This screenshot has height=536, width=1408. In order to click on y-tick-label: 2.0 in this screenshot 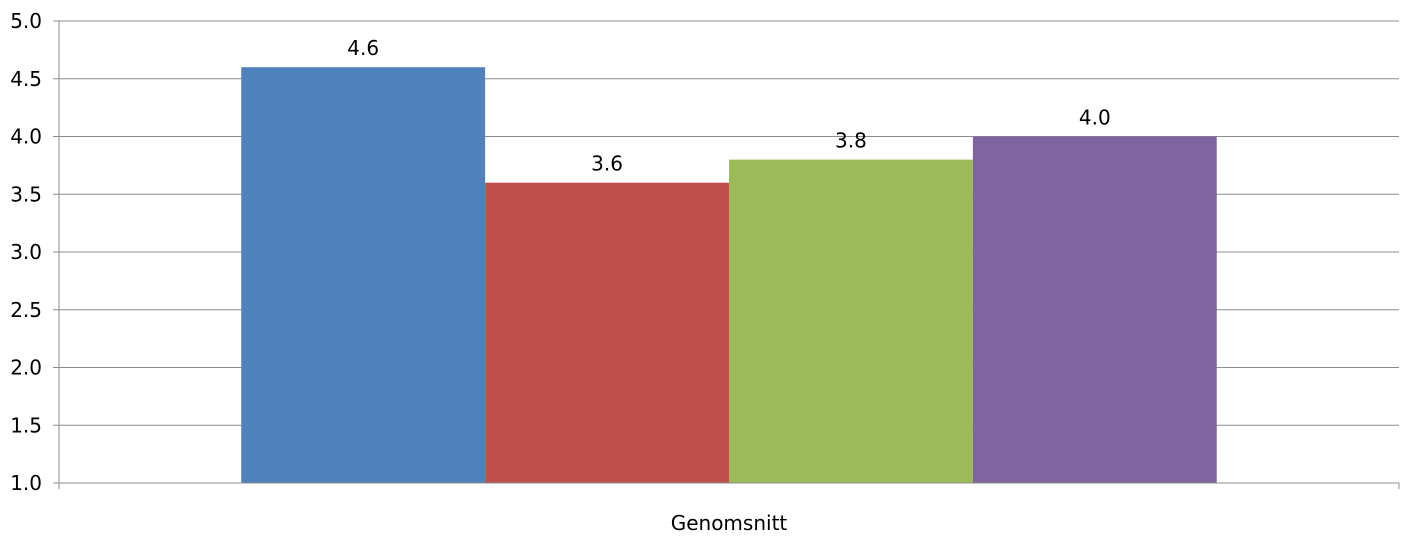, I will do `click(26, 368)`.